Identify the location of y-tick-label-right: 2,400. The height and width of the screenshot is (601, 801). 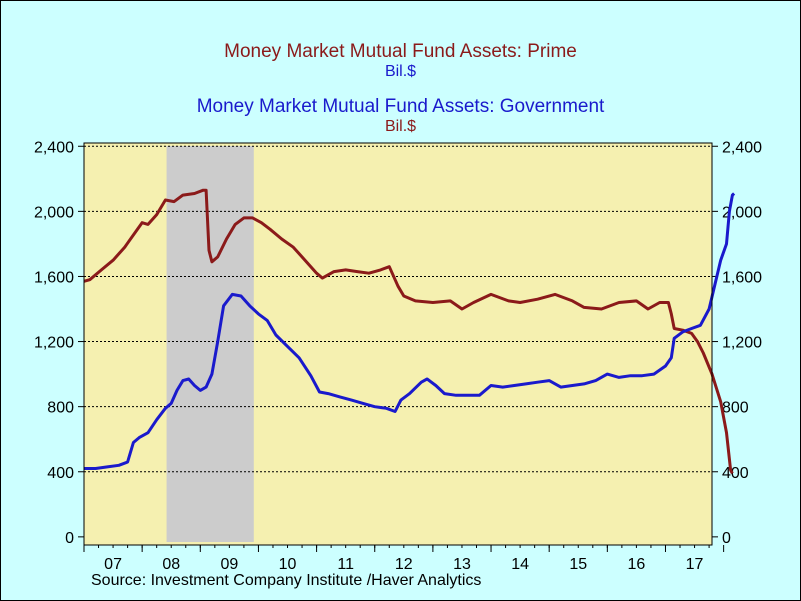
(742, 147).